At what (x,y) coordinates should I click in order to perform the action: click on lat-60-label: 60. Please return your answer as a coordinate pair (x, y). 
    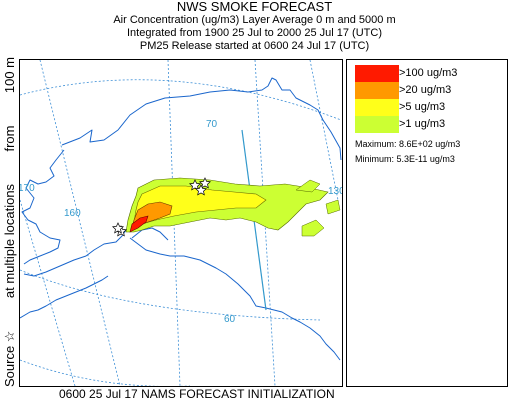
    Looking at the image, I should click on (230, 319).